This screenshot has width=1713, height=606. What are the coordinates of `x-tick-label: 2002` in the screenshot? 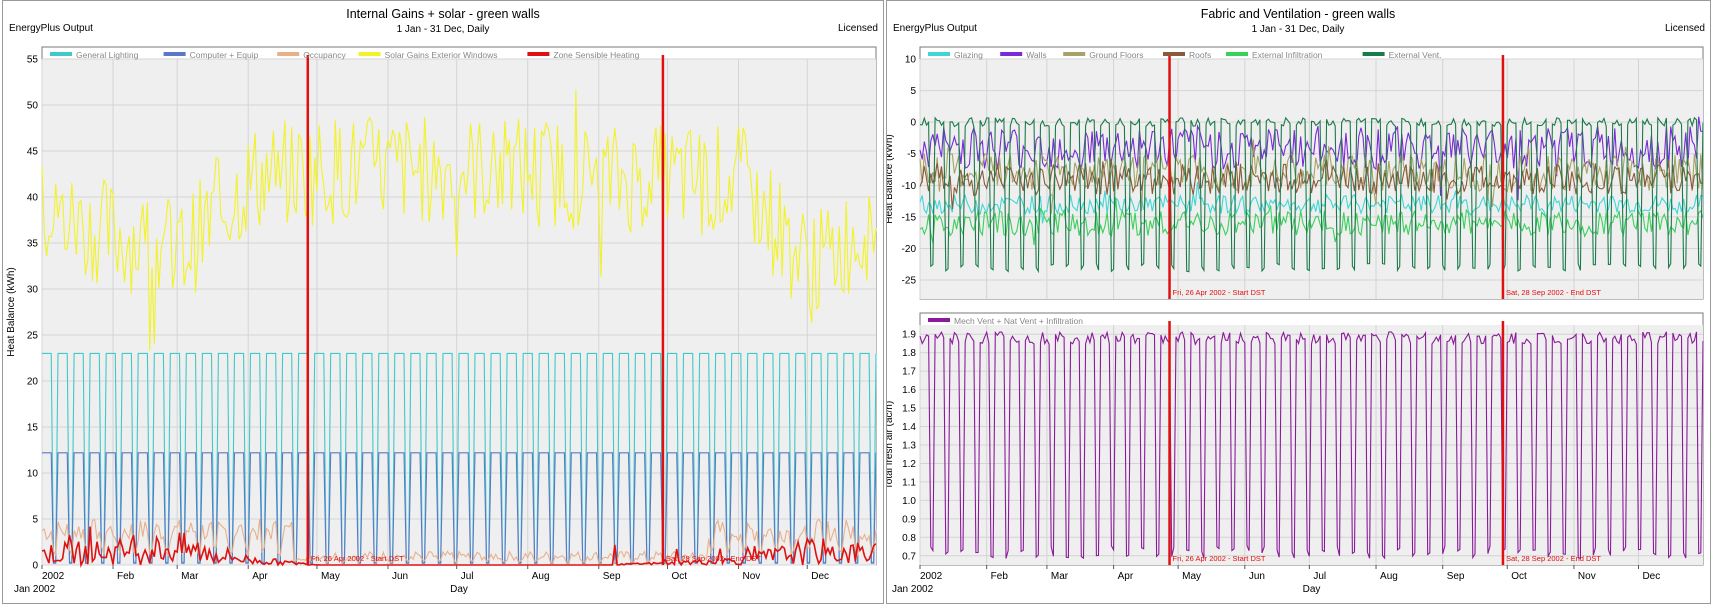 It's located at (53, 576).